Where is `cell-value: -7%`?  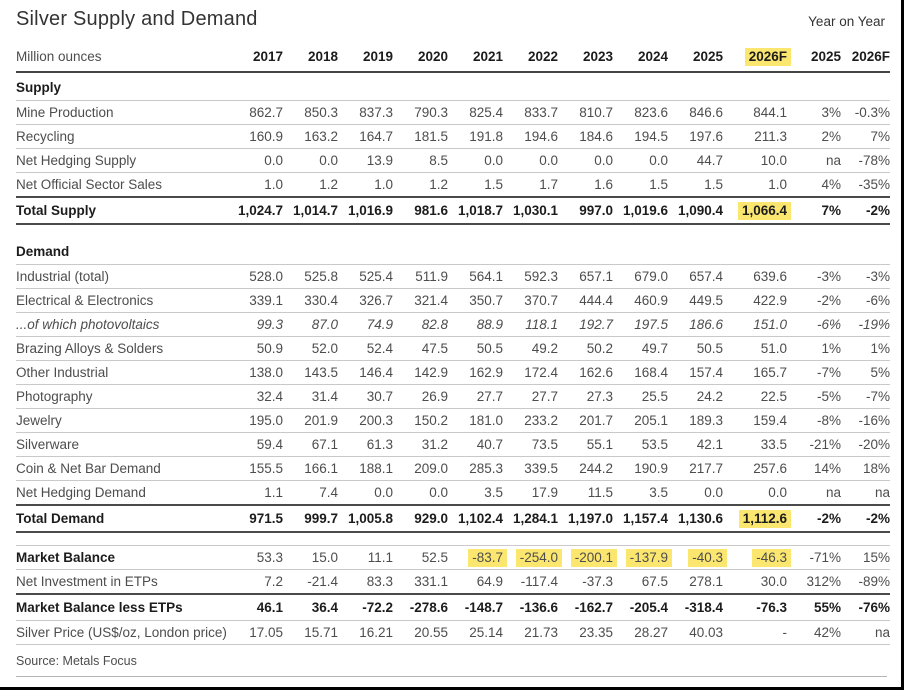 cell-value: -7% is located at coordinates (865, 396).